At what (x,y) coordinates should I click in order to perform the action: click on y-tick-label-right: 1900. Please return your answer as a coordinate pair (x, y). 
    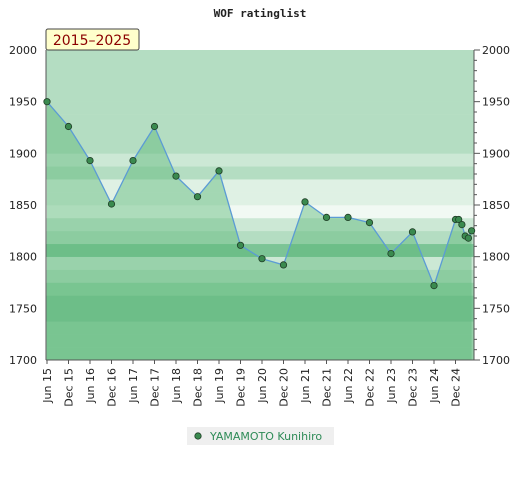
    Looking at the image, I should click on (496, 153).